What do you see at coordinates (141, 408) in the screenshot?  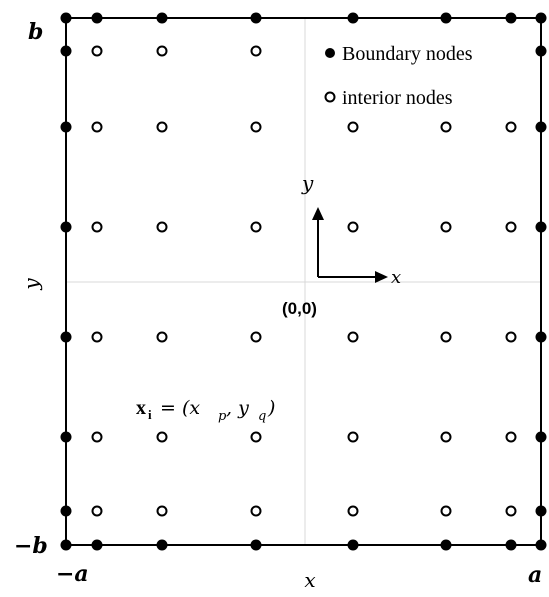 I see `formula-bold-x: x` at bounding box center [141, 408].